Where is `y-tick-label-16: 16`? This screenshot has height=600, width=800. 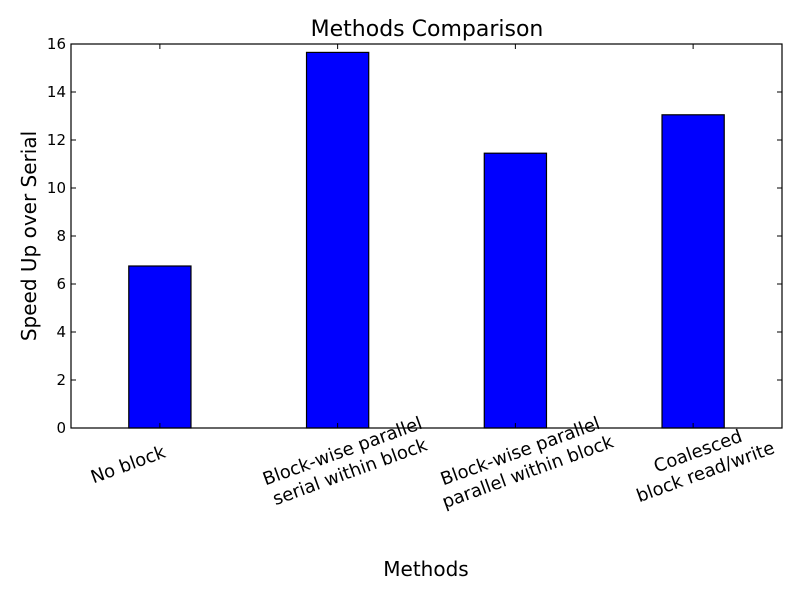 y-tick-label-16: 16 is located at coordinates (56, 44).